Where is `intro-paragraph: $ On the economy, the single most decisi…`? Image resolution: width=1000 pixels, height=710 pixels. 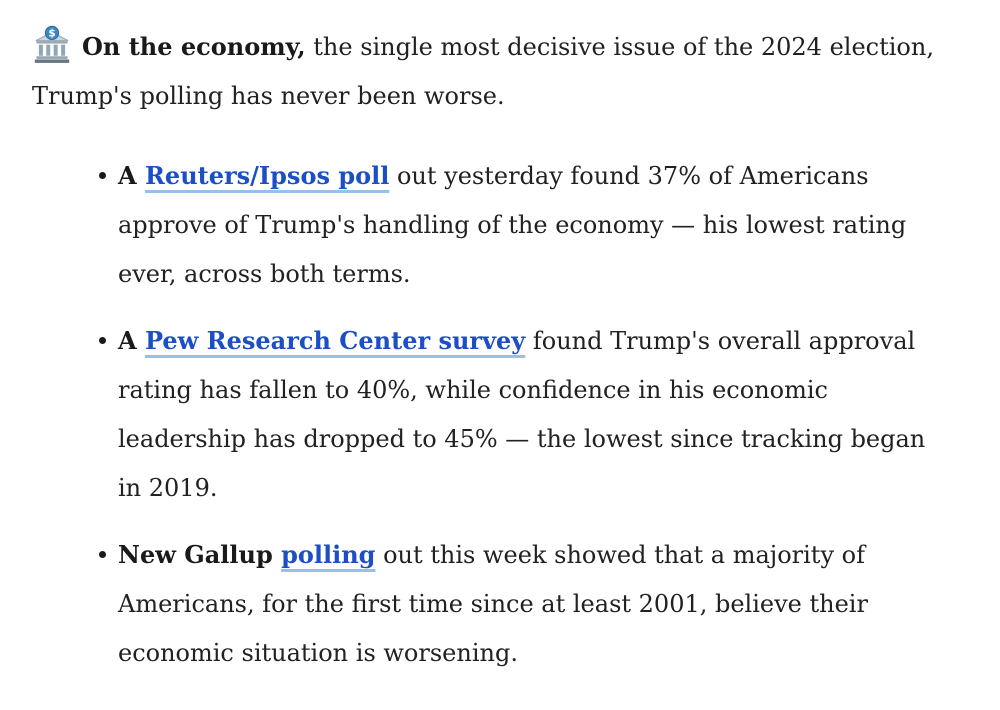
intro-paragraph: $ On the economy, the single most decisi… is located at coordinates (501, 71).